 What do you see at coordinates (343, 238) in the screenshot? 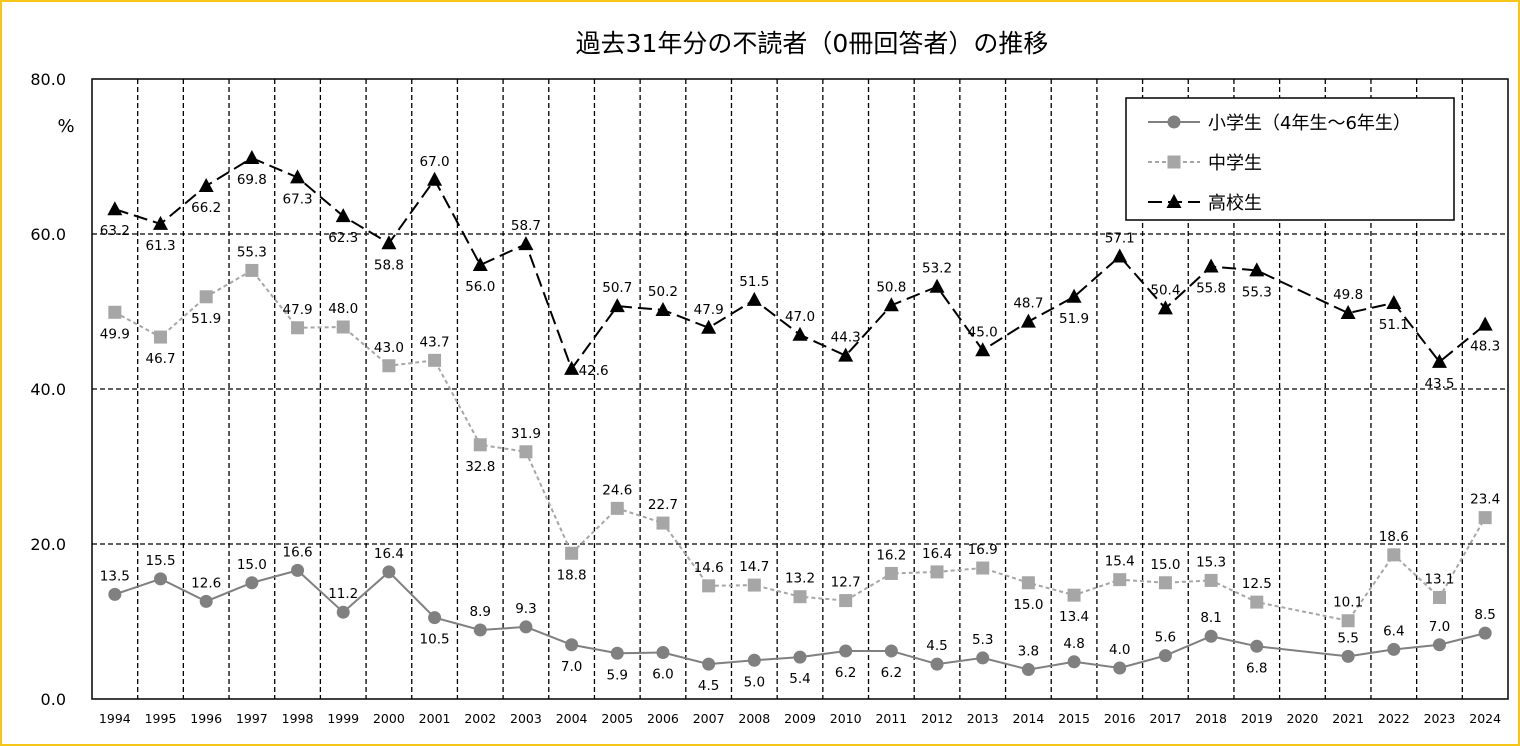
I see `data-label: 62.3` at bounding box center [343, 238].